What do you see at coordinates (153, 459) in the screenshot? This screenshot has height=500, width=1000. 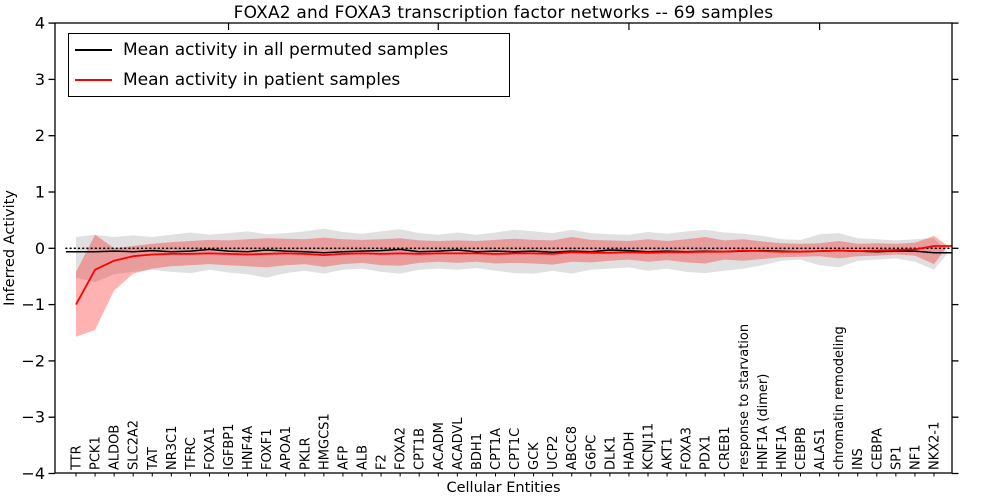 I see `x-category-label: TAT` at bounding box center [153, 459].